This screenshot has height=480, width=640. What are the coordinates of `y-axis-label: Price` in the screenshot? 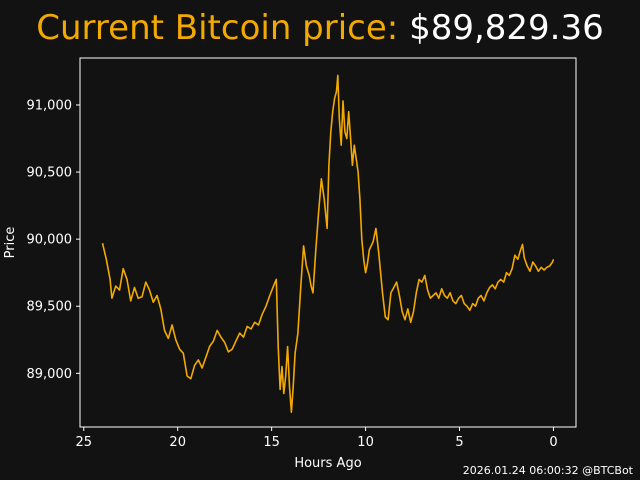 It's located at (10, 243).